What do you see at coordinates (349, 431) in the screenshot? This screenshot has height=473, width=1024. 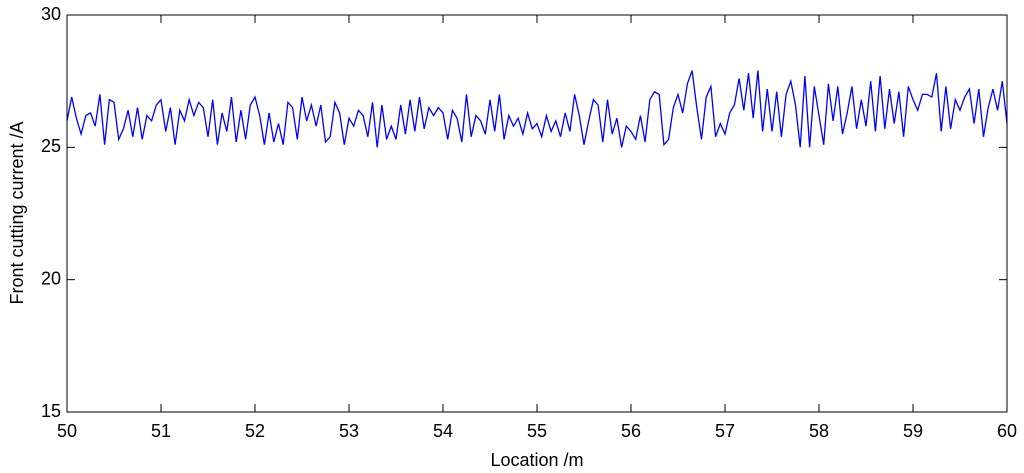 I see `x-tick-label: 53` at bounding box center [349, 431].